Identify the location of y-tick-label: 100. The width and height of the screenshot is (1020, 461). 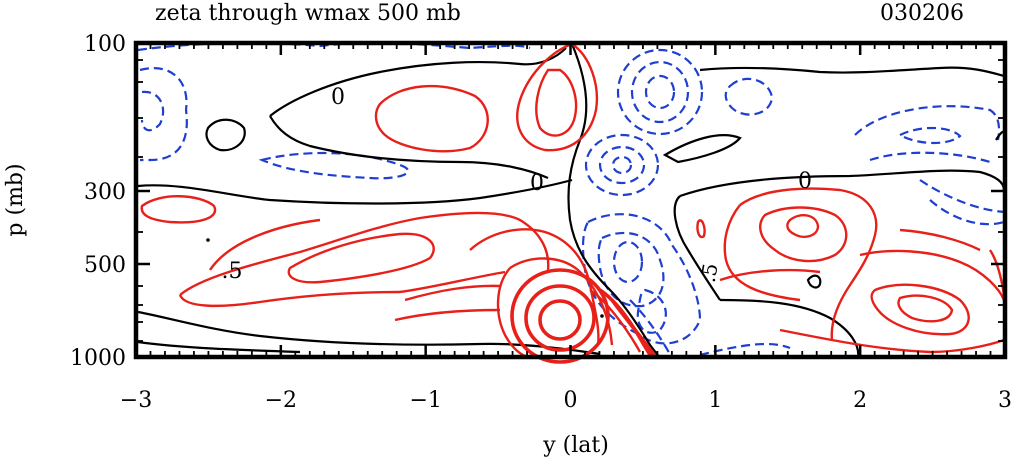
(105, 44).